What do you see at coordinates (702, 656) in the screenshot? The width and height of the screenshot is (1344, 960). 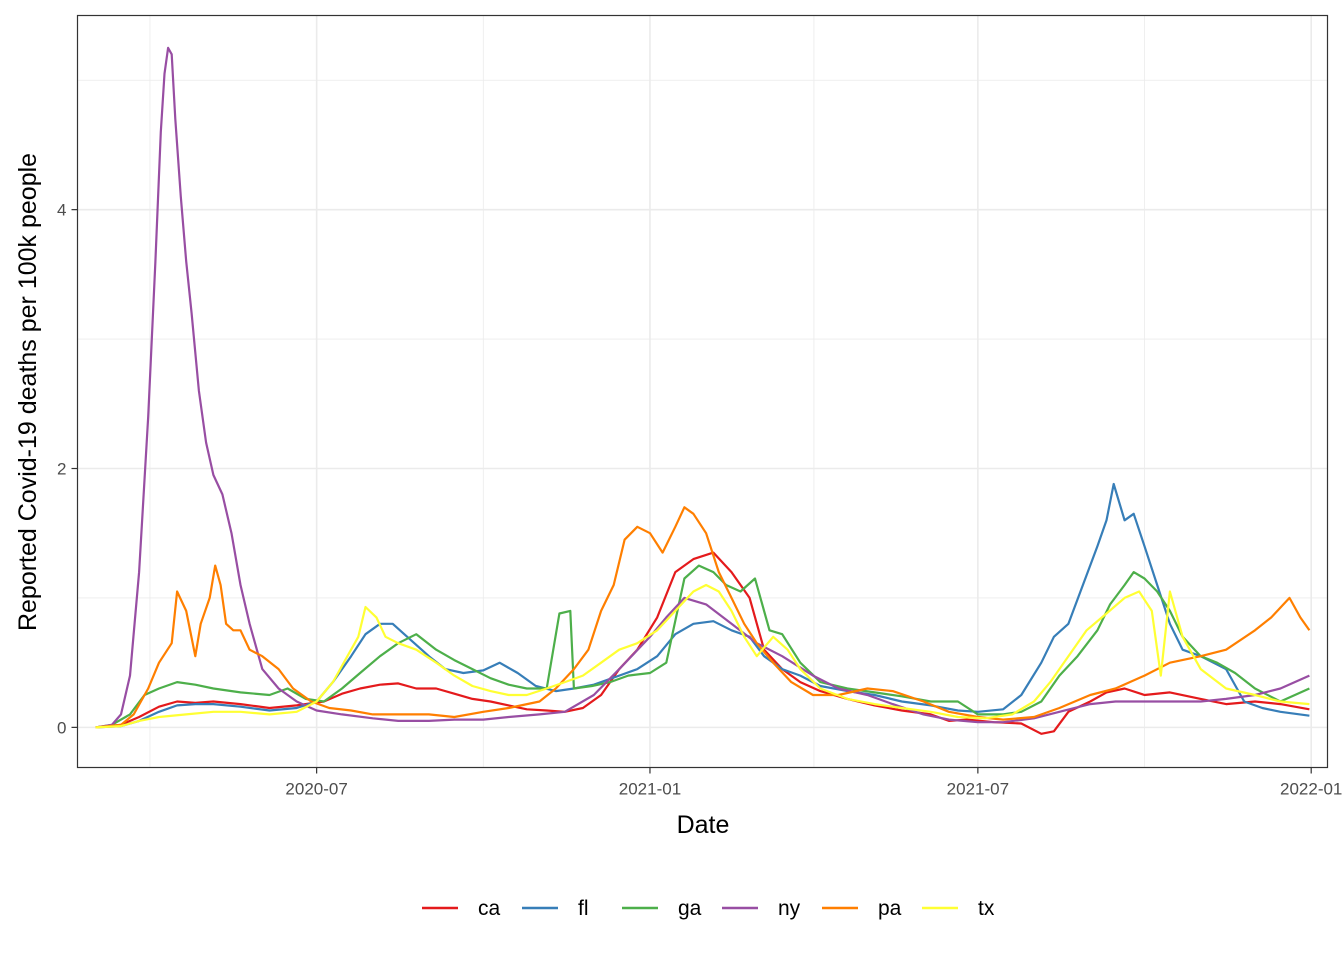 I see `series-line-tx` at bounding box center [702, 656].